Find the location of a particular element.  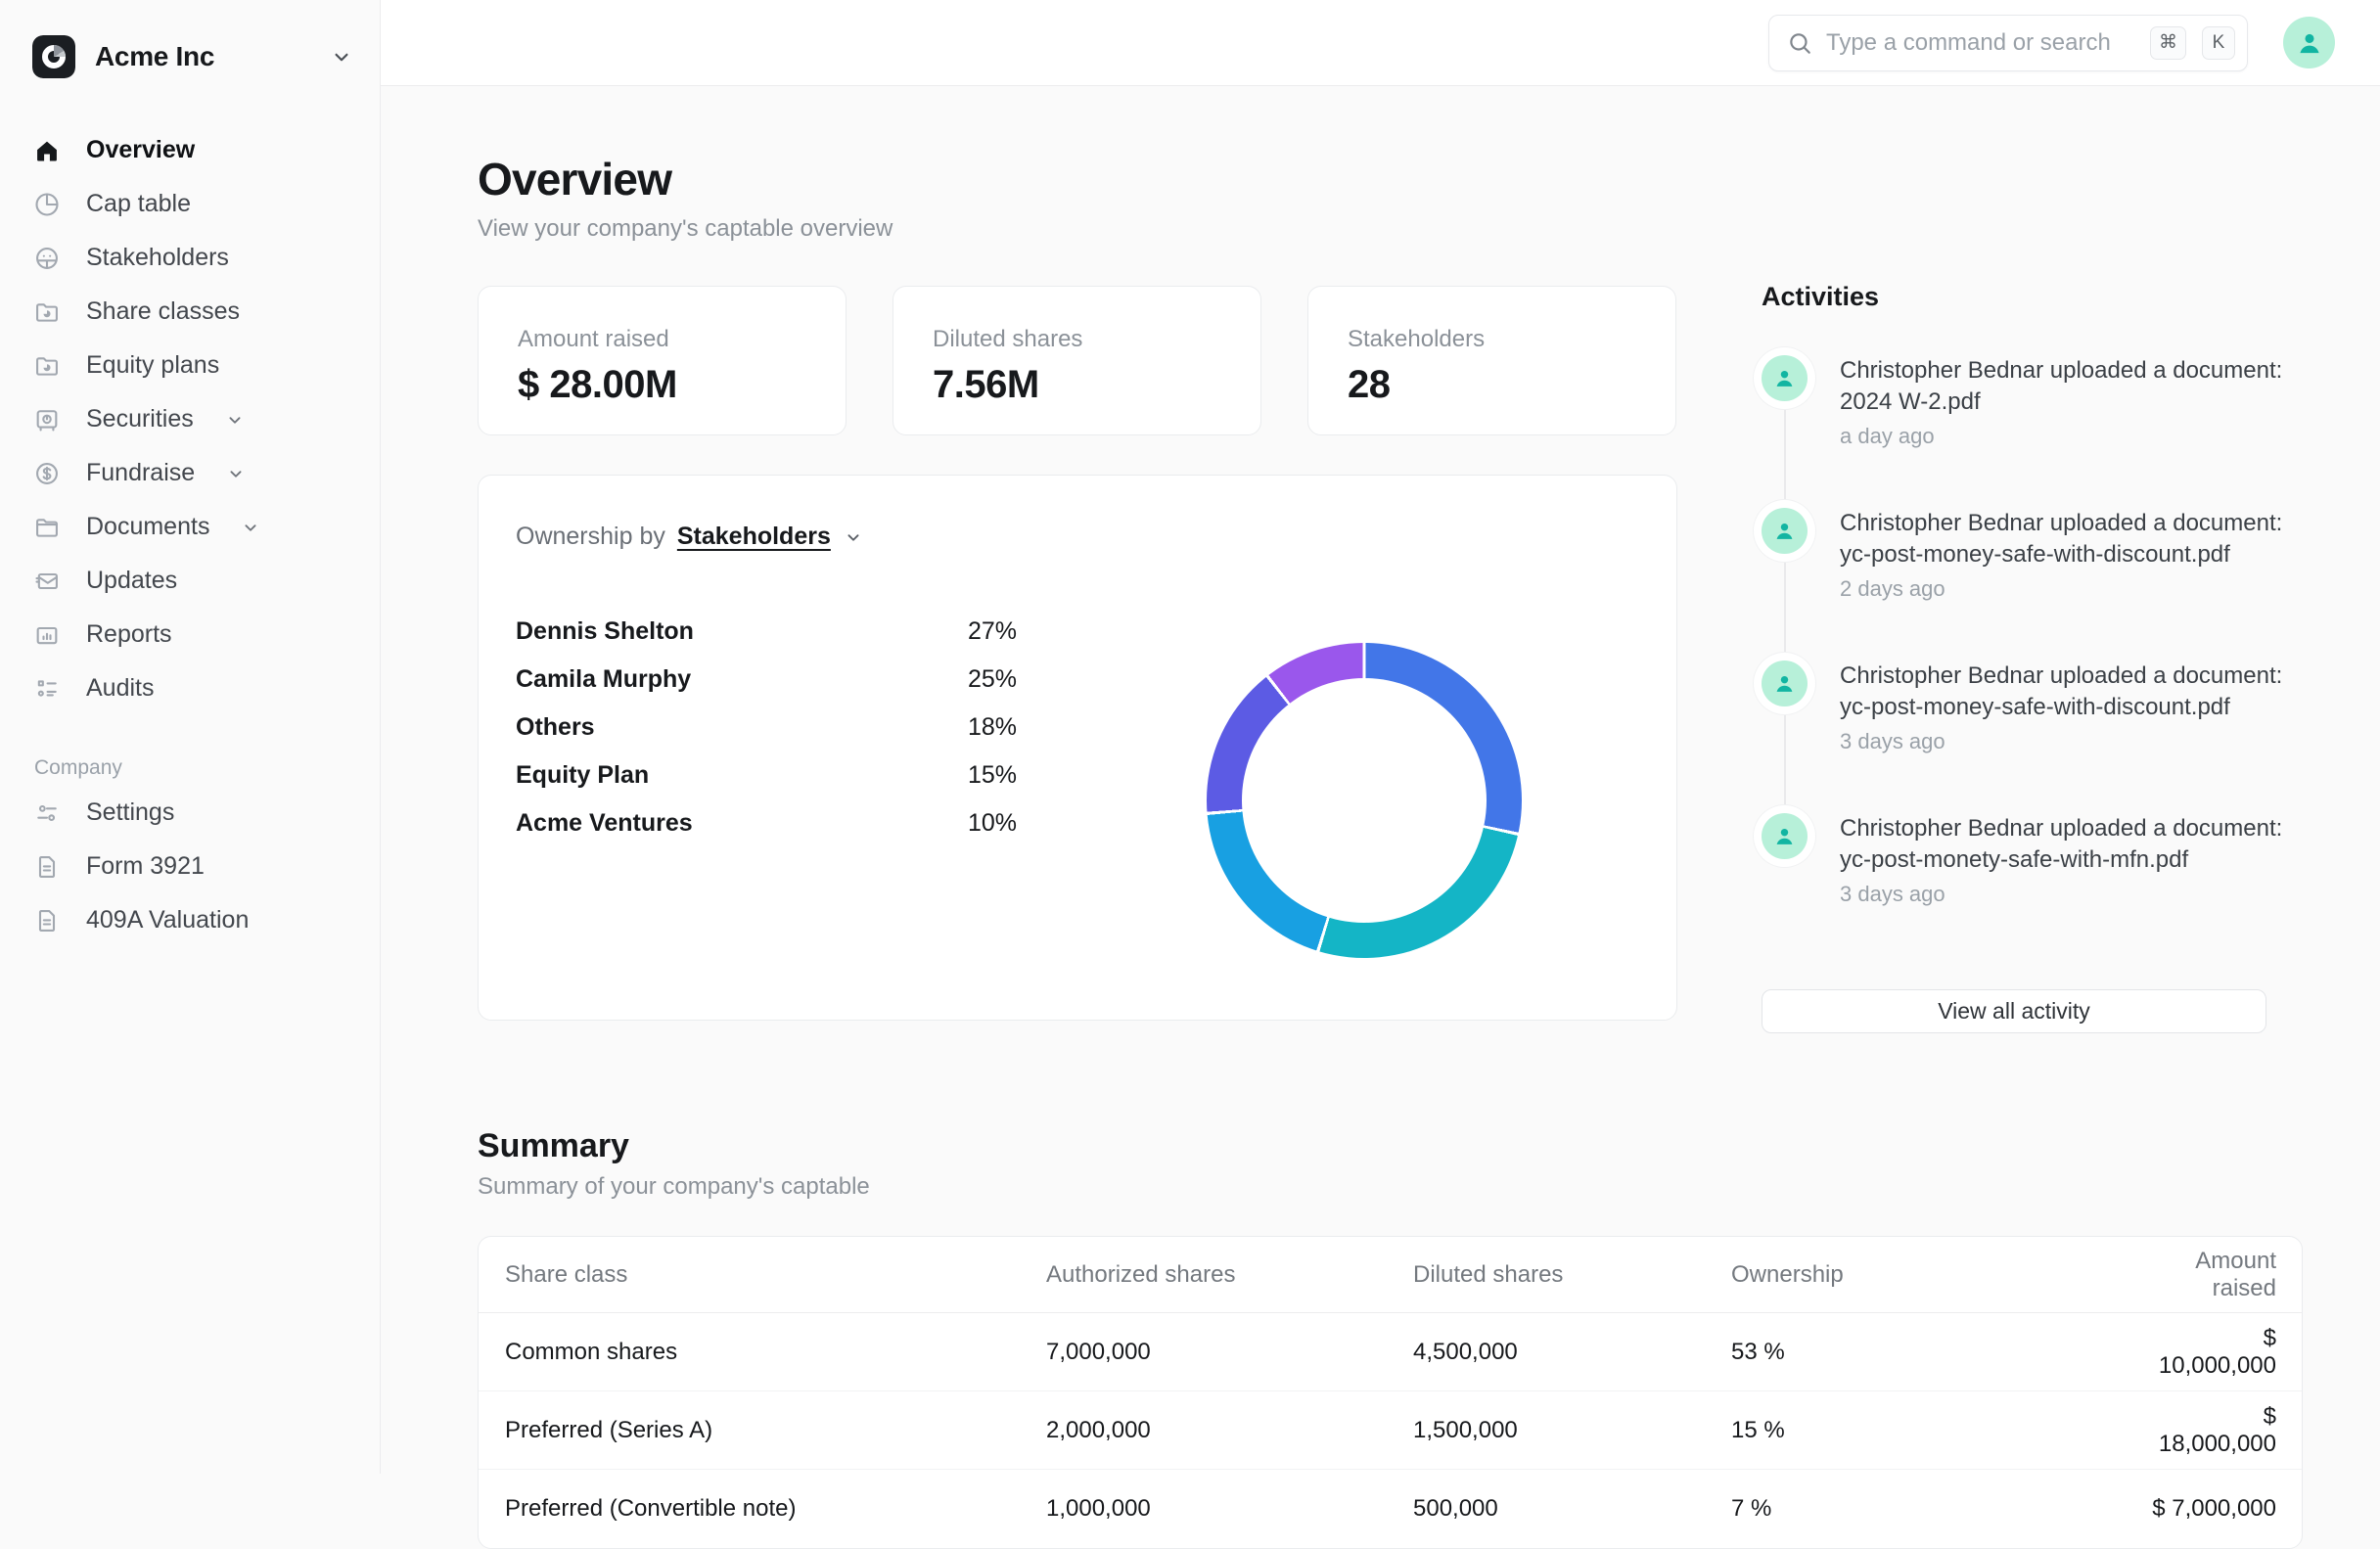

sidebar-item-stakeholders: Stakeholders is located at coordinates (195, 258).